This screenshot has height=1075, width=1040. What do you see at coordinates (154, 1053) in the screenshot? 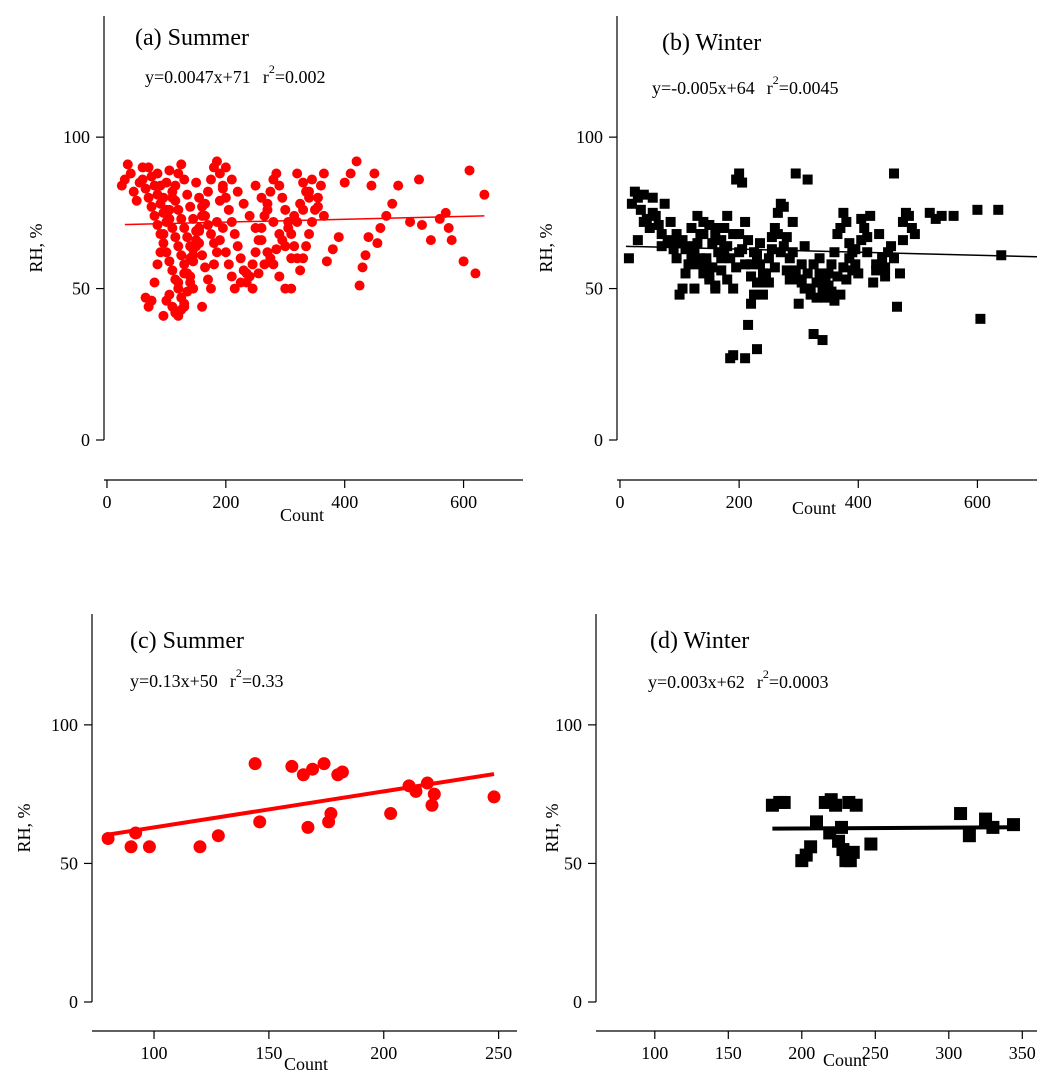
I see `x-tick-label: 100` at bounding box center [154, 1053].